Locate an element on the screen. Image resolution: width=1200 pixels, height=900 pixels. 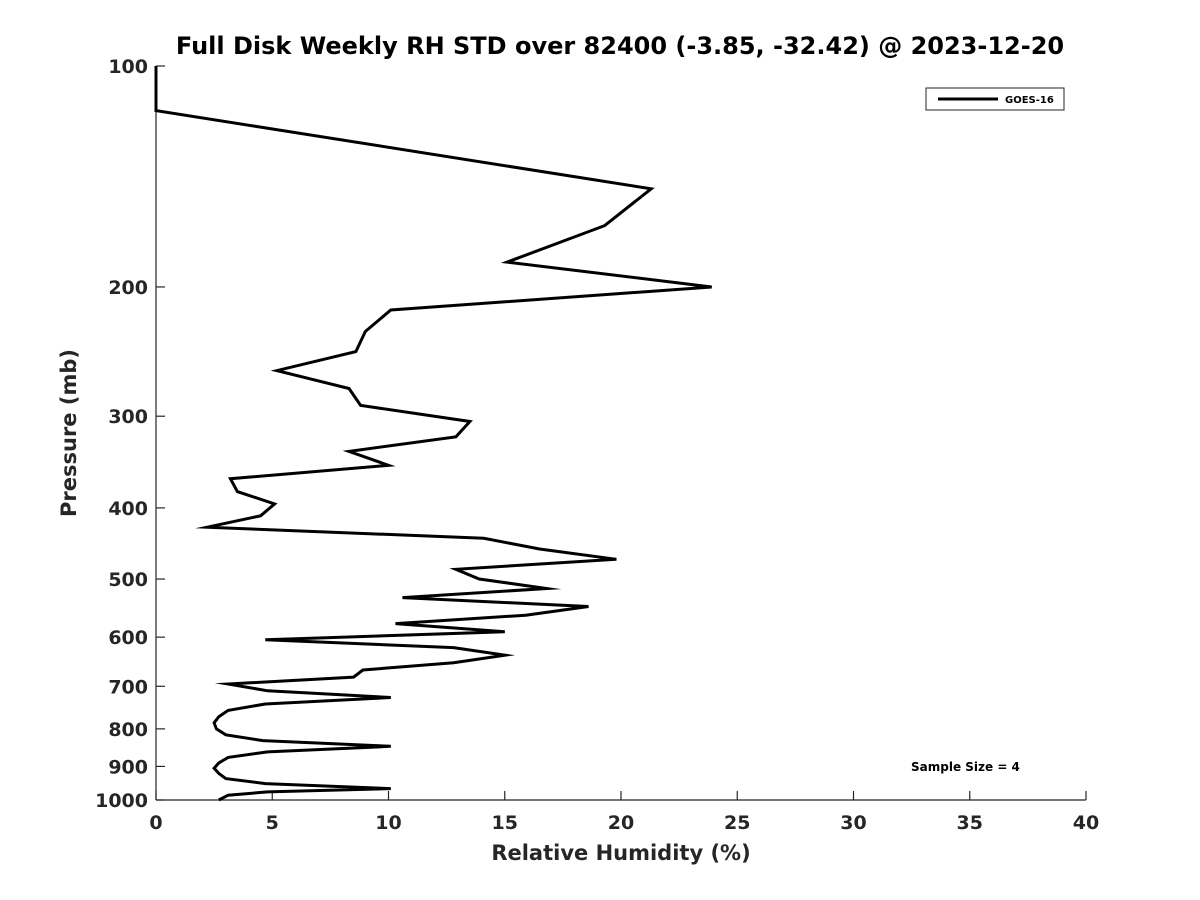
legend-entry-goes-16: GOES-16 is located at coordinates (1029, 100).